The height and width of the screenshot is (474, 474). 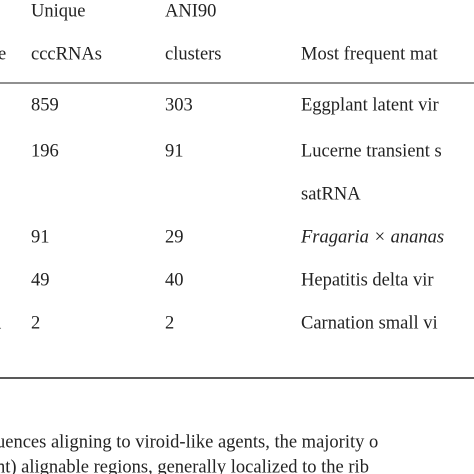 I want to click on cell: Eggplant latent vir, so click(x=370, y=105).